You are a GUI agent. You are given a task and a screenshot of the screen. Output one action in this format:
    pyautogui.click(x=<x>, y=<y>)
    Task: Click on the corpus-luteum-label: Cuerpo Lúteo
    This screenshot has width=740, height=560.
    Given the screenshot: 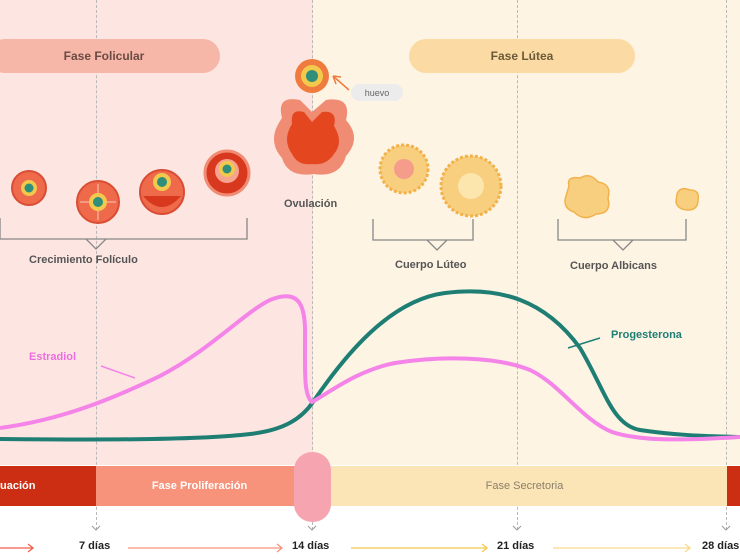 What is the action you would take?
    pyautogui.click(x=431, y=265)
    